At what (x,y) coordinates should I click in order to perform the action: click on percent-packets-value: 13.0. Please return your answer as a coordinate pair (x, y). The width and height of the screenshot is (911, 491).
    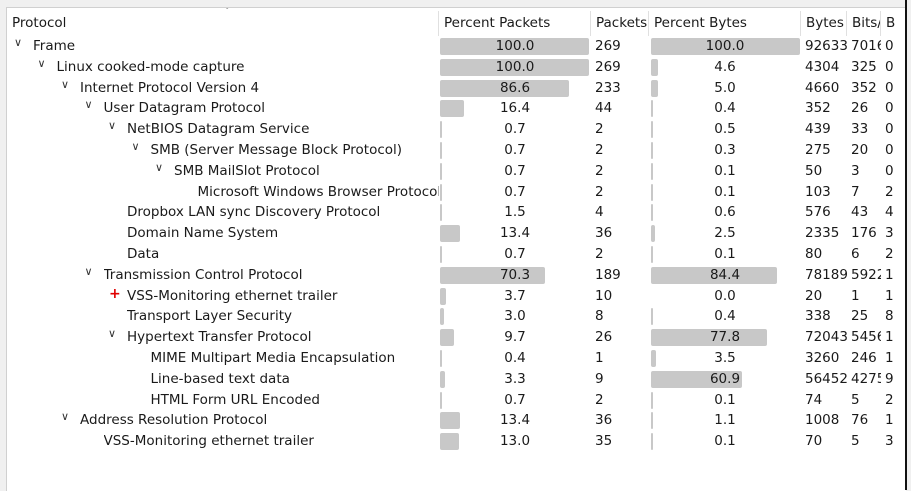
    Looking at the image, I should click on (515, 441).